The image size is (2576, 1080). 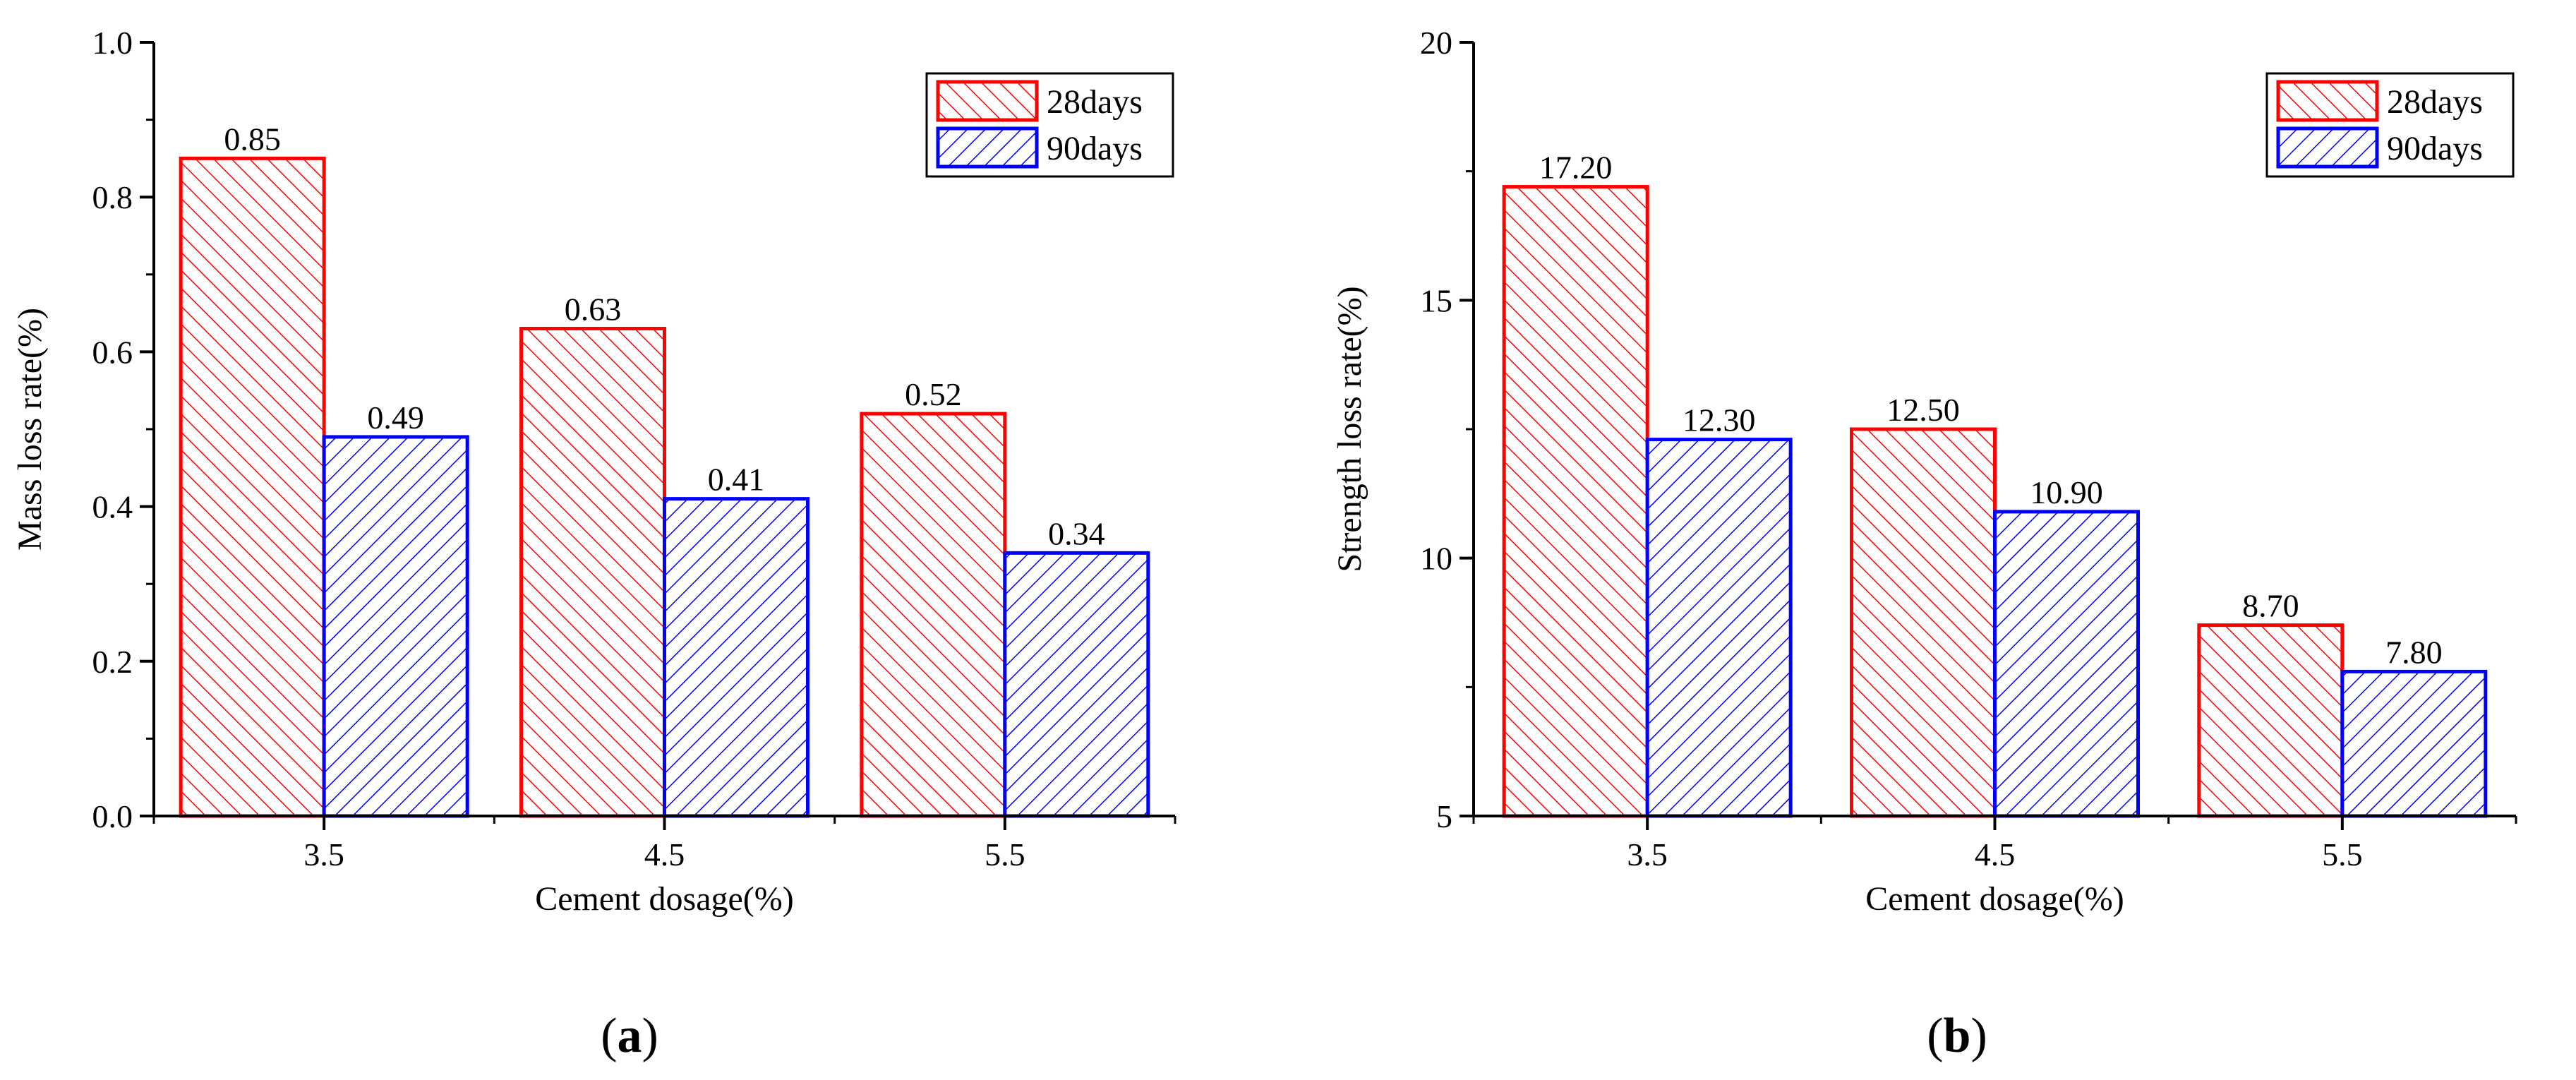 What do you see at coordinates (933, 615) in the screenshot?
I see `bar-a-28days-5.5` at bounding box center [933, 615].